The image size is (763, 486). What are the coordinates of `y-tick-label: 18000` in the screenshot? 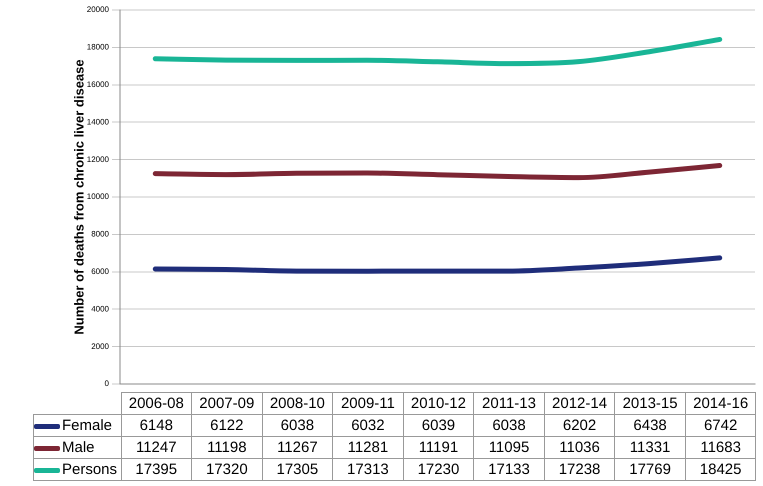 It's located at (98, 47).